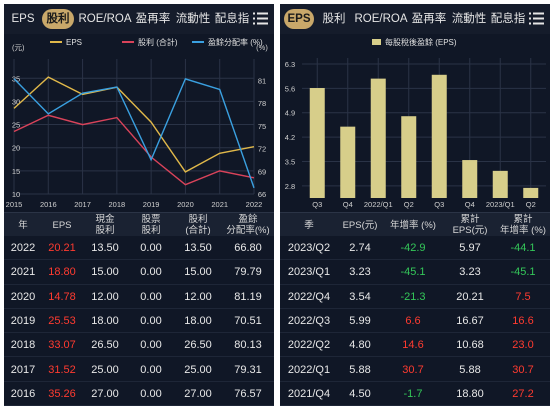  What do you see at coordinates (23, 320) in the screenshot?
I see `table-cell: 2019` at bounding box center [23, 320].